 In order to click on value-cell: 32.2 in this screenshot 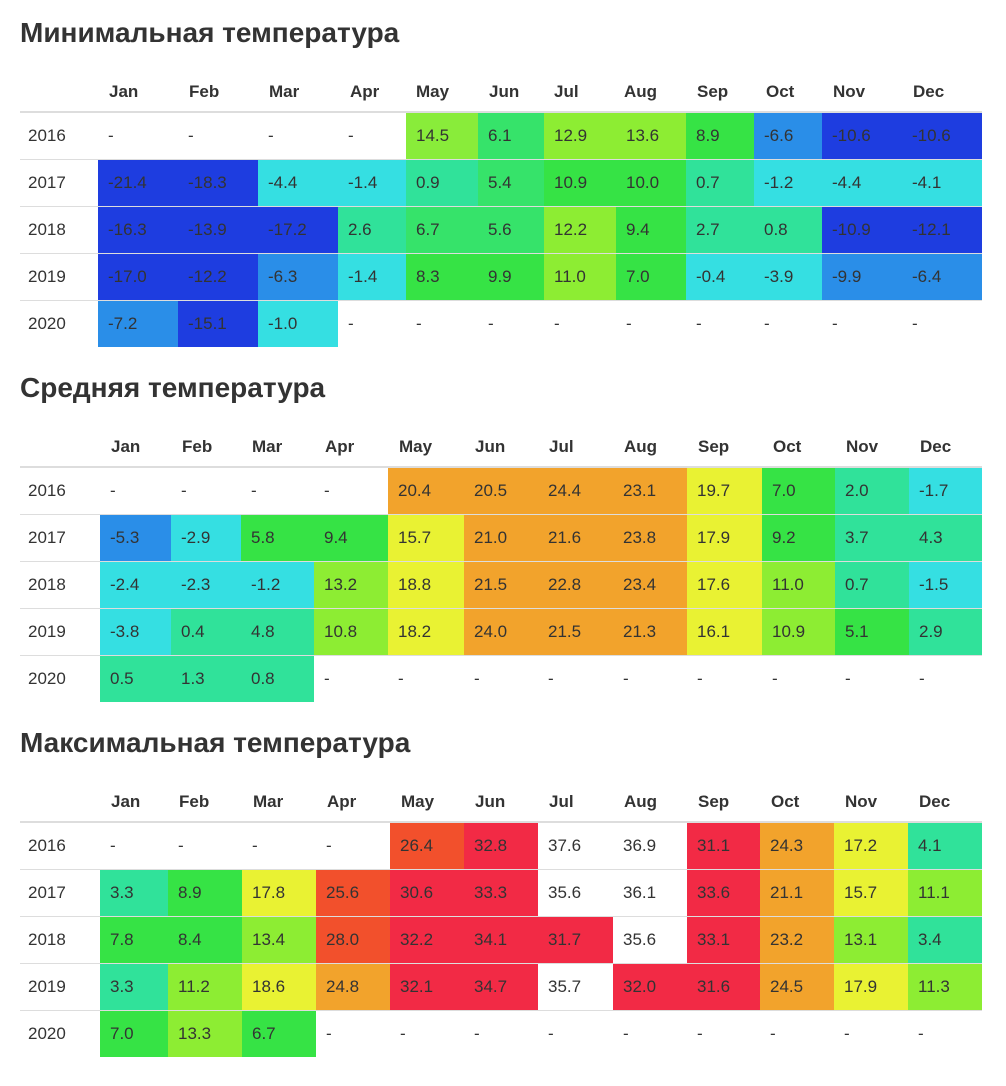, I will do `click(427, 940)`.